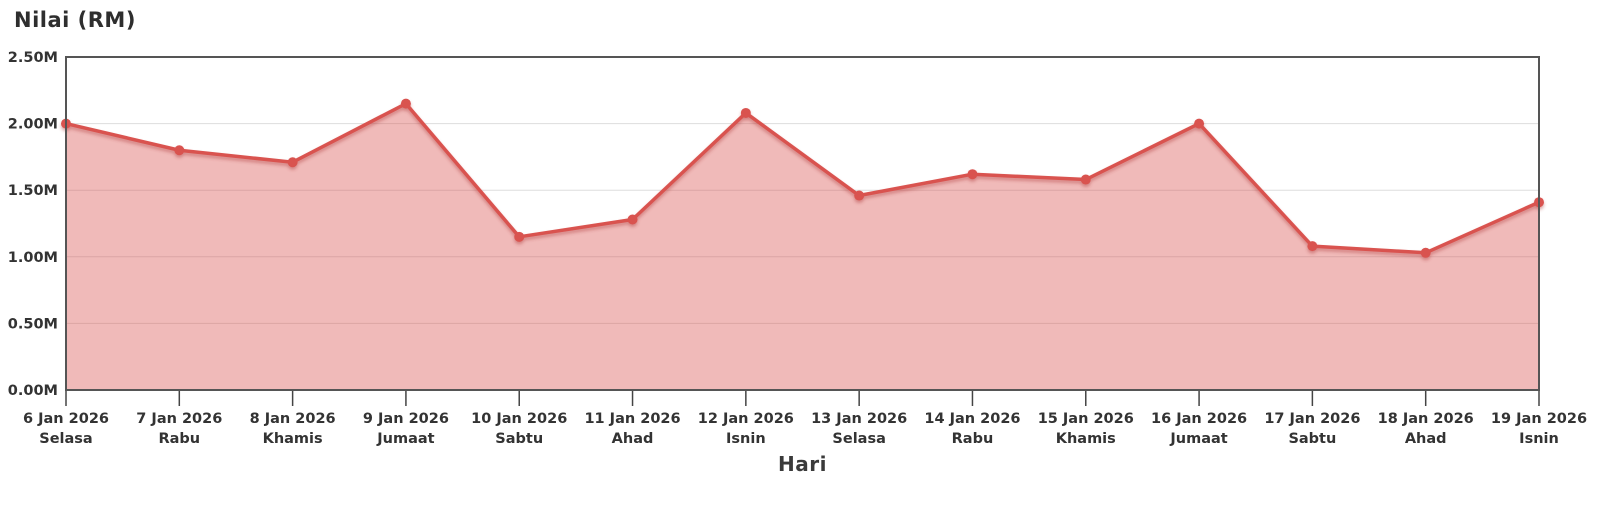 This screenshot has width=1600, height=523. I want to click on chart-title: Nilai (RM), so click(75, 20).